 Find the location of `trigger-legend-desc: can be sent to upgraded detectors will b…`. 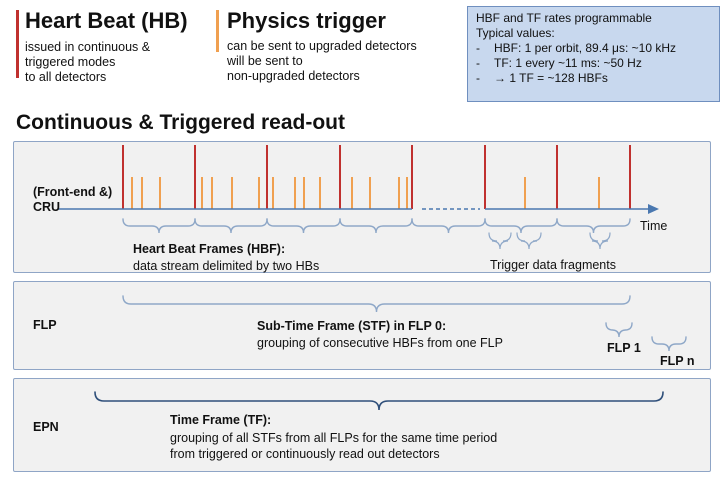

trigger-legend-desc: can be sent to upgraded detectors will b… is located at coordinates (322, 61).